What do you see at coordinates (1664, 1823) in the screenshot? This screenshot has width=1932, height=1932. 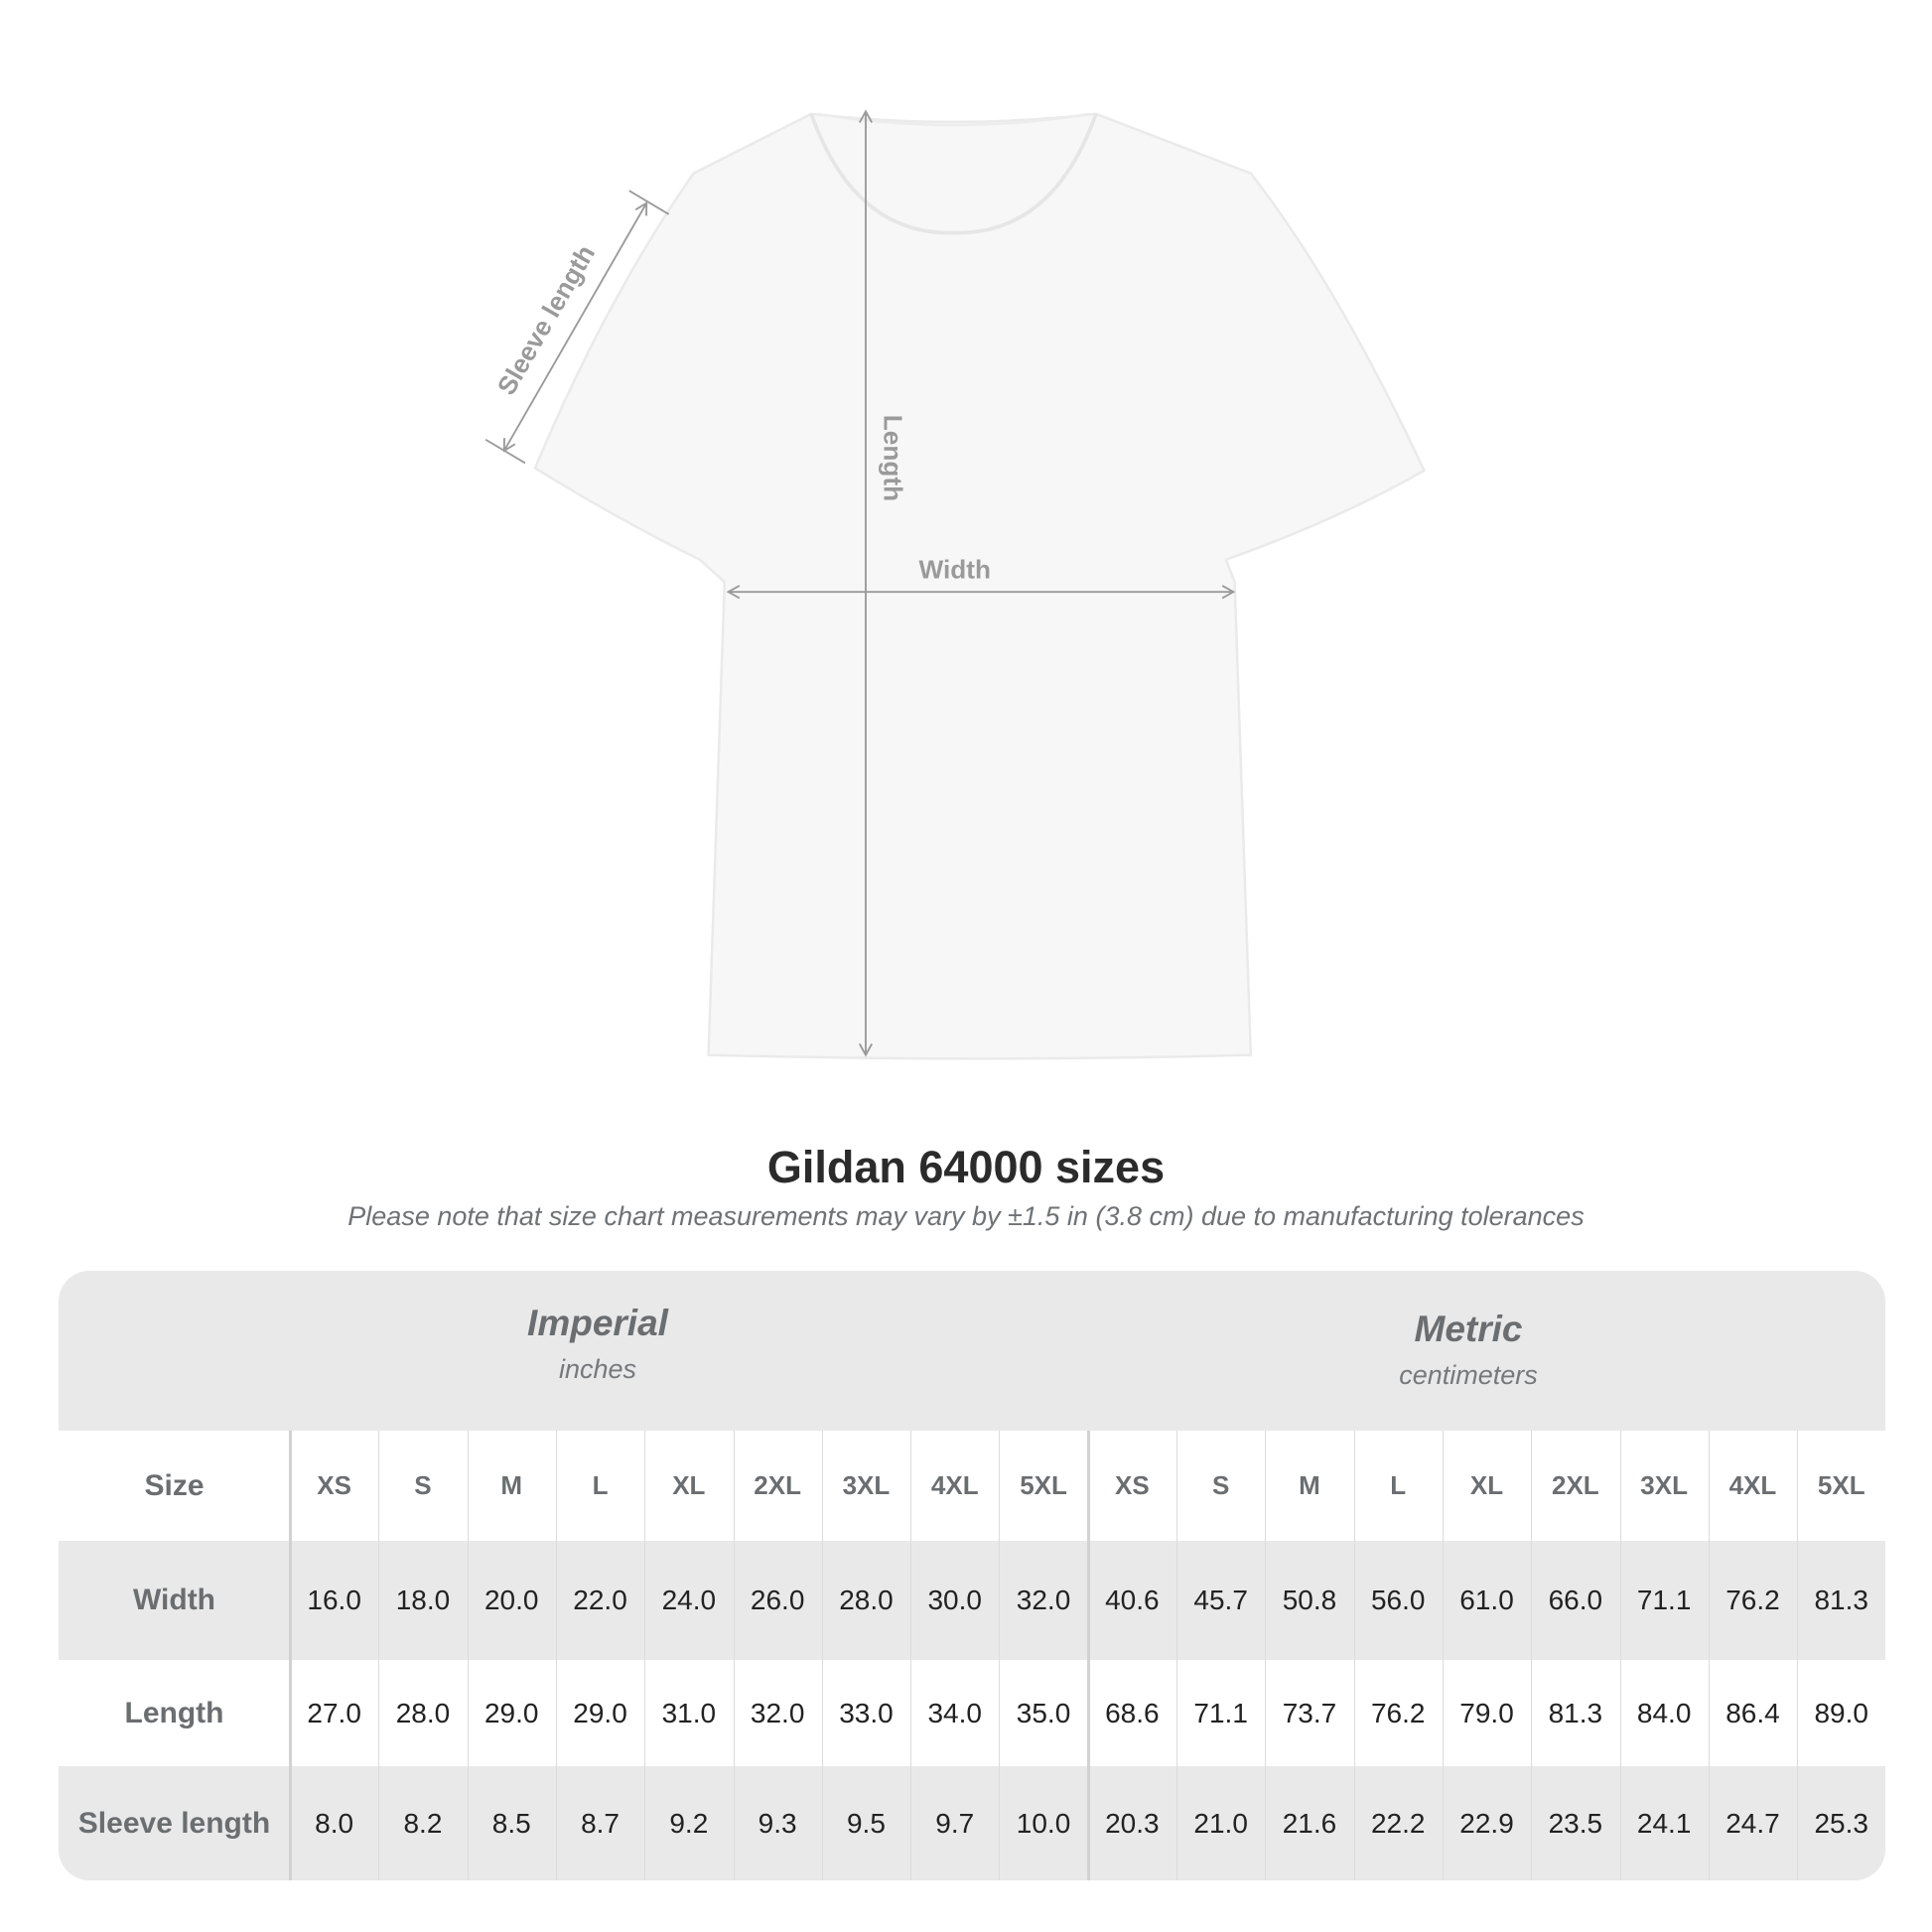 I see `value-cell: 24.1` at bounding box center [1664, 1823].